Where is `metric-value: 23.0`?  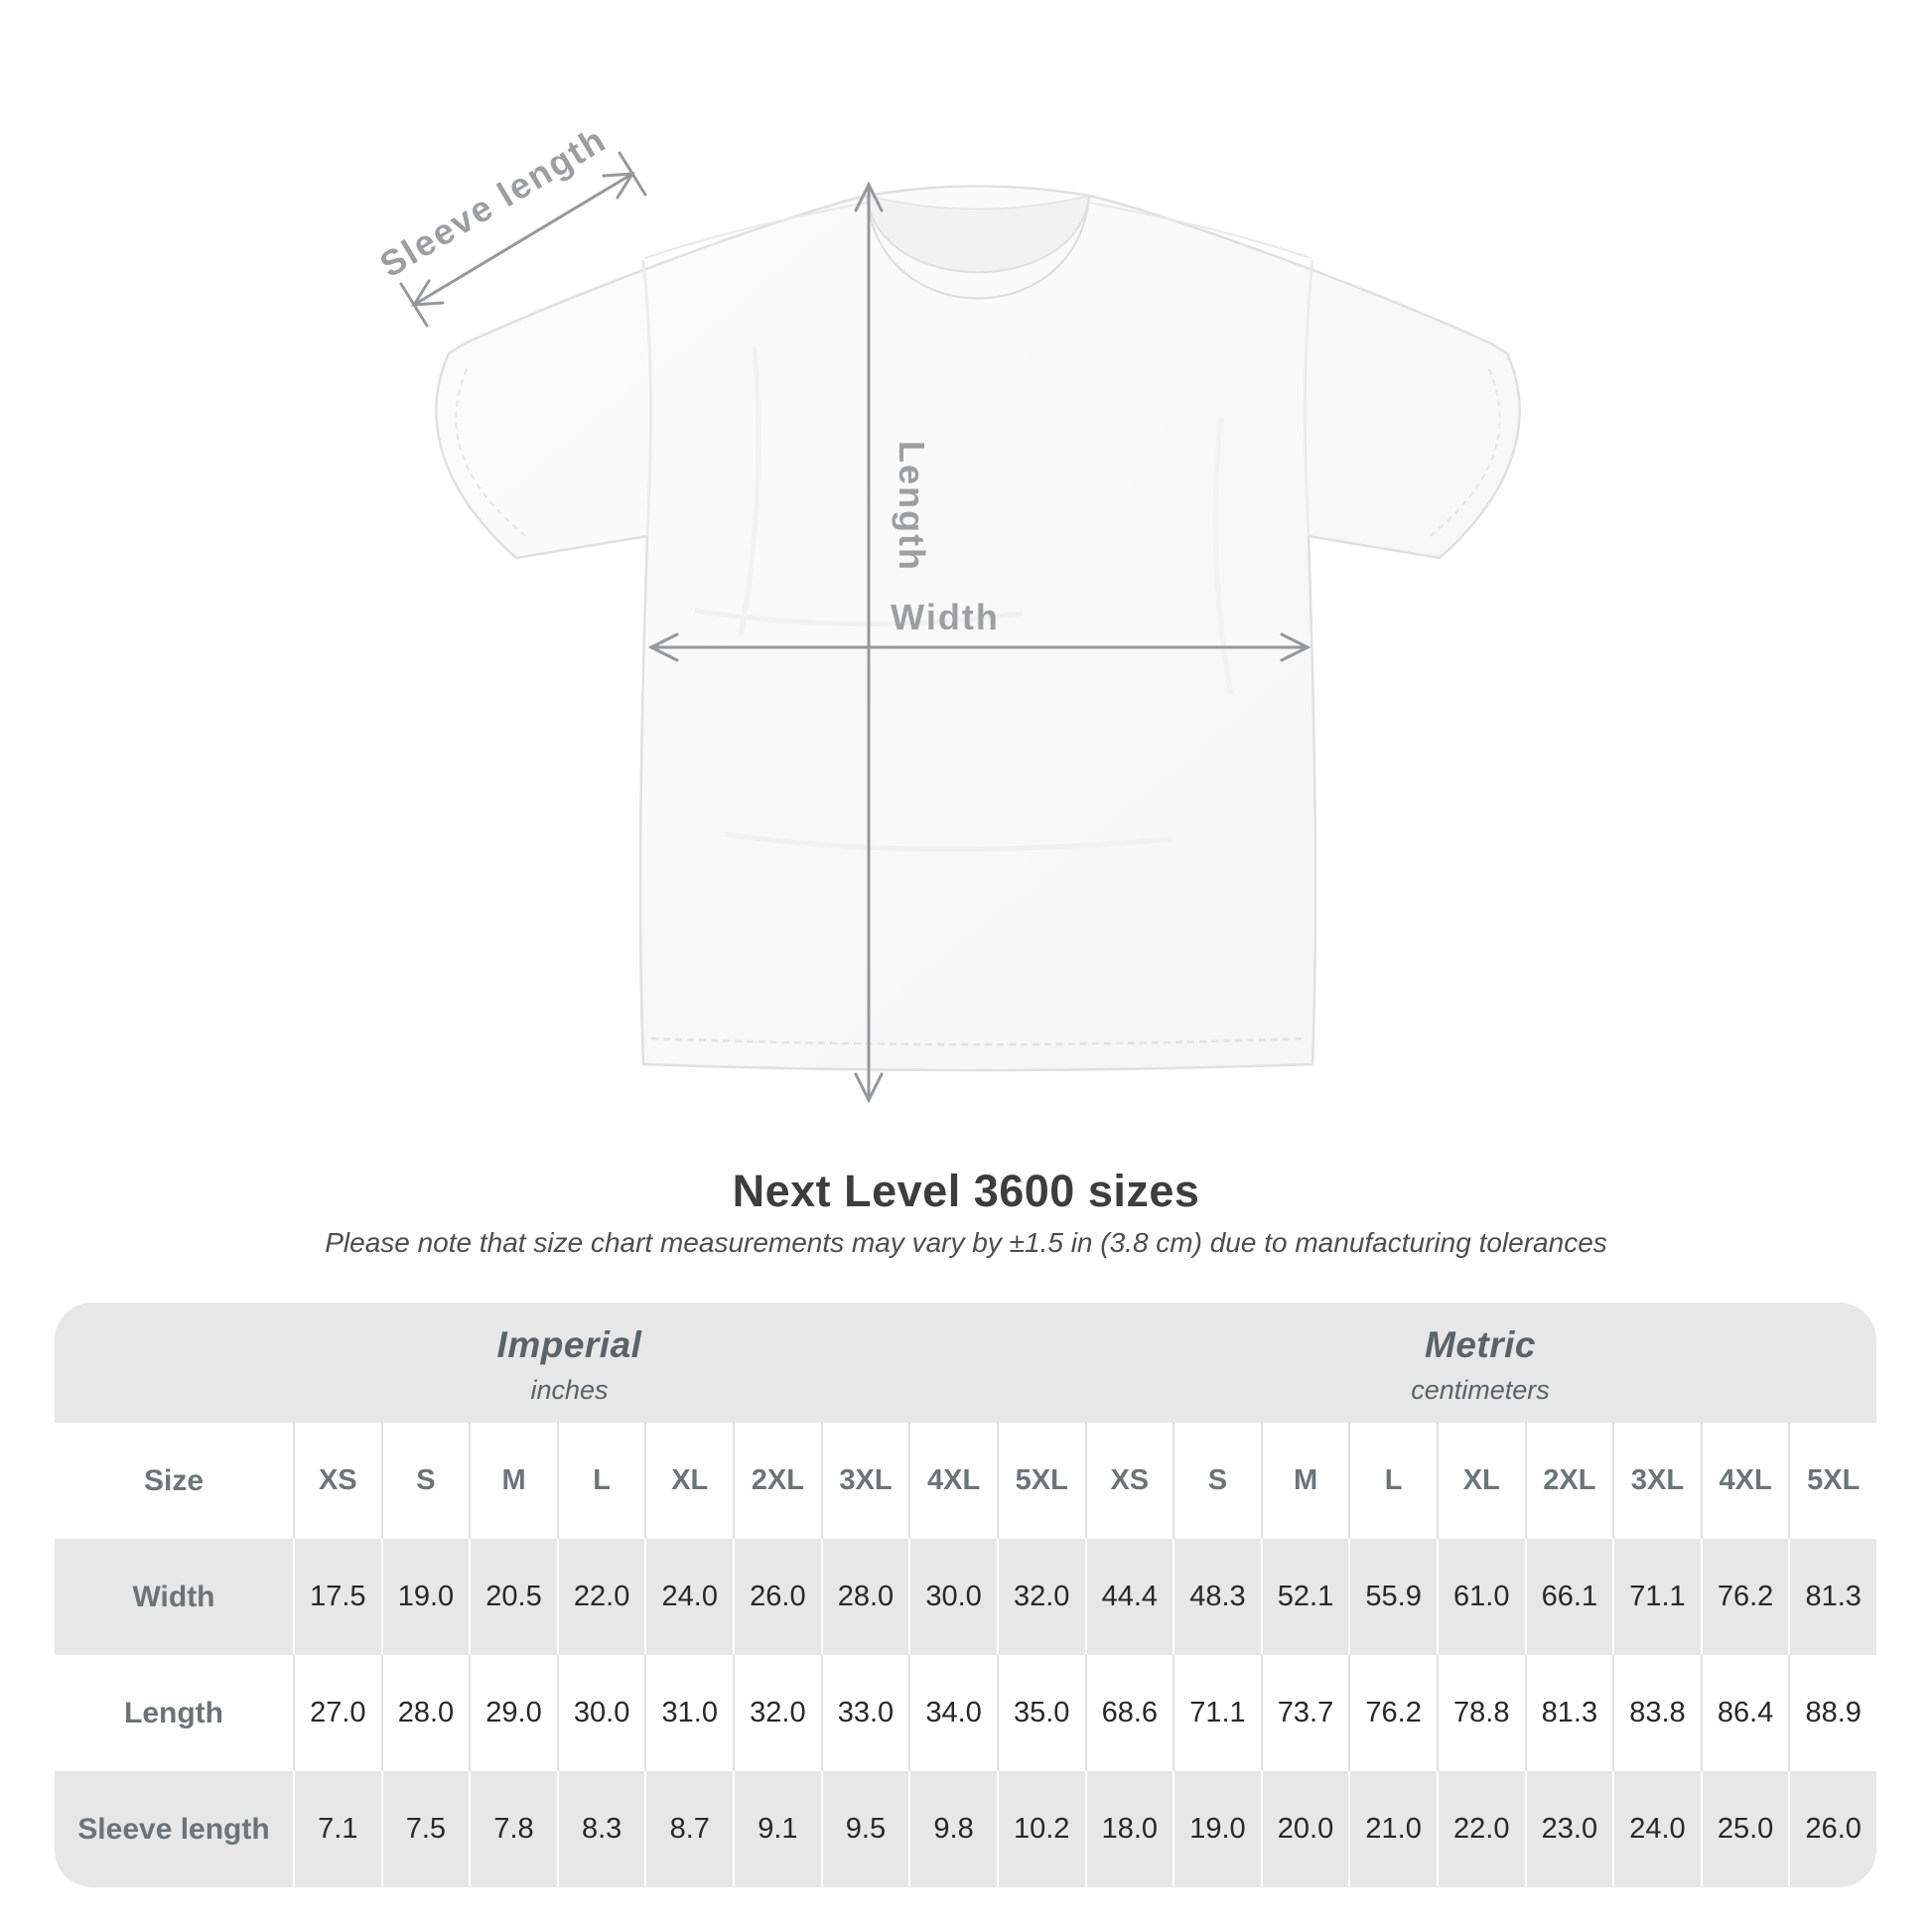 metric-value: 23.0 is located at coordinates (1568, 1829).